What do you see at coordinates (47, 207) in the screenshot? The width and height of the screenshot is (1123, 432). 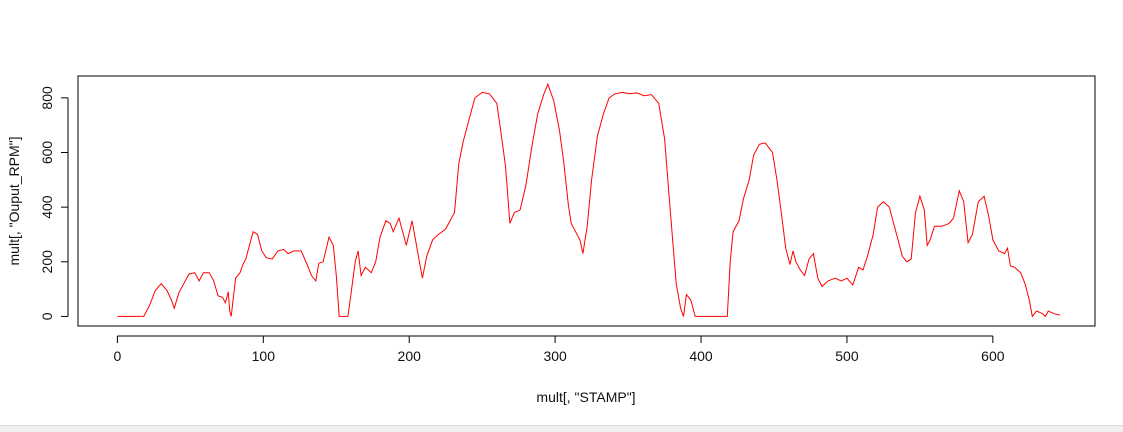 I see `y-tick-label: 400` at bounding box center [47, 207].